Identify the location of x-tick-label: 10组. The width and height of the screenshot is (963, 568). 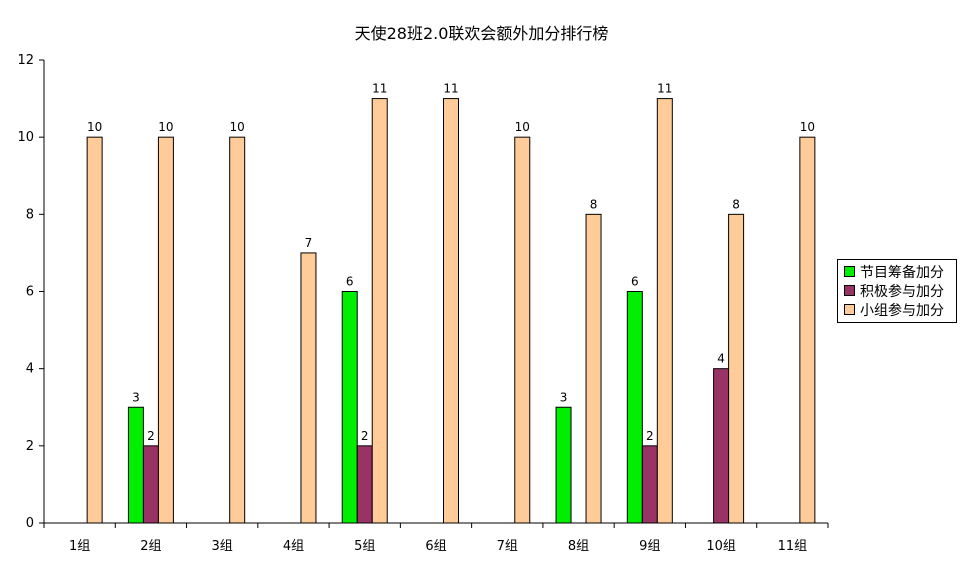
(721, 546).